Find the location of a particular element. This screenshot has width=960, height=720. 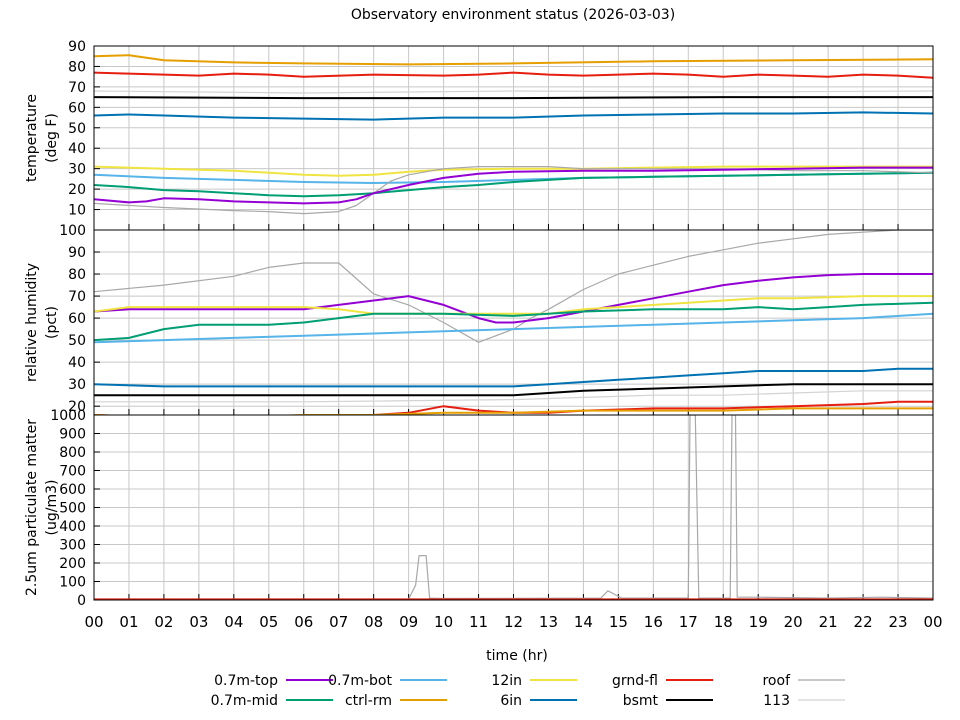

legend-label: 6in is located at coordinates (511, 701).